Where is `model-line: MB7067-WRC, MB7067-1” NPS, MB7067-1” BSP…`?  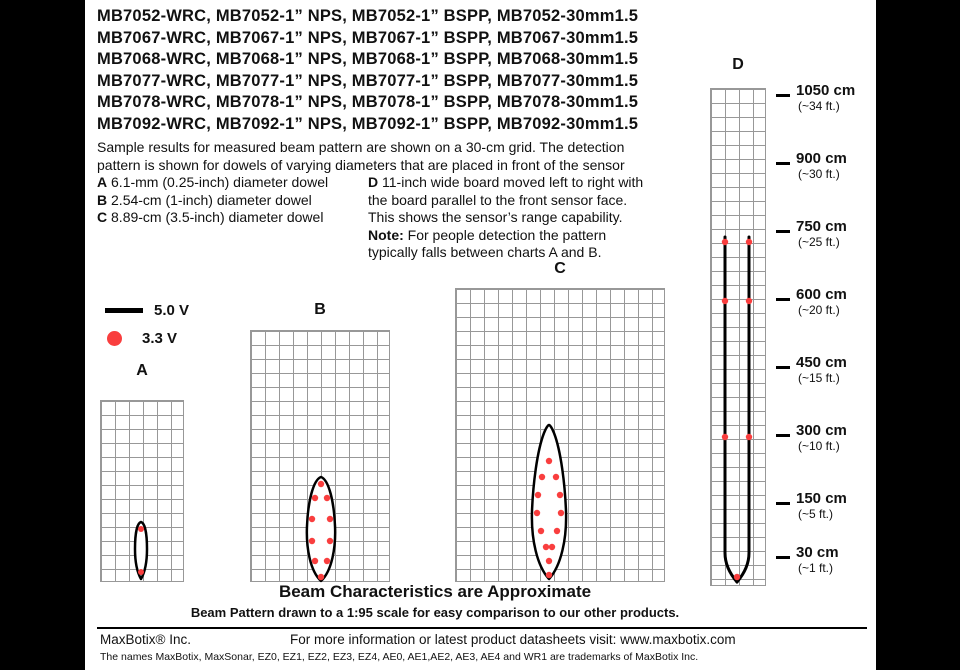 model-line: MB7067-WRC, MB7067-1” NPS, MB7067-1” BSP… is located at coordinates (368, 37).